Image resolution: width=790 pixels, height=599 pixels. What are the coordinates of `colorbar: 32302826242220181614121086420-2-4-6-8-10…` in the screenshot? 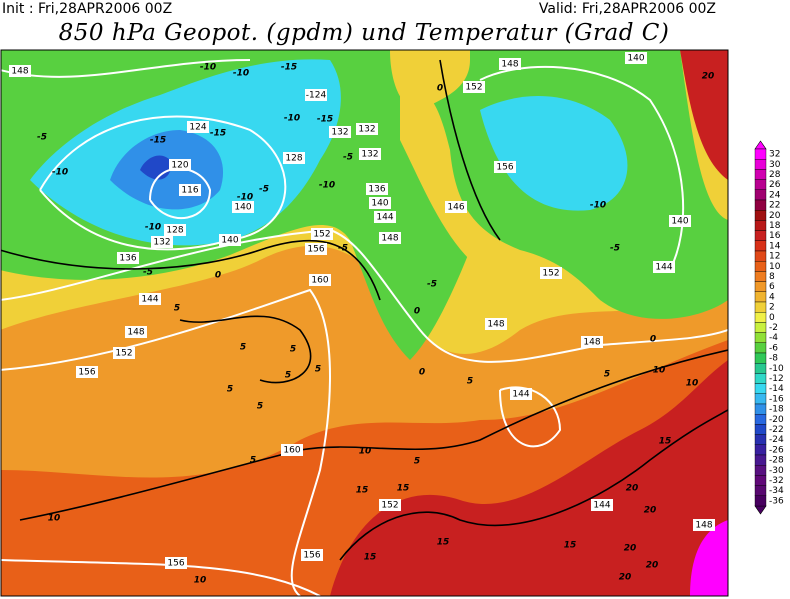 It's located at (769, 327).